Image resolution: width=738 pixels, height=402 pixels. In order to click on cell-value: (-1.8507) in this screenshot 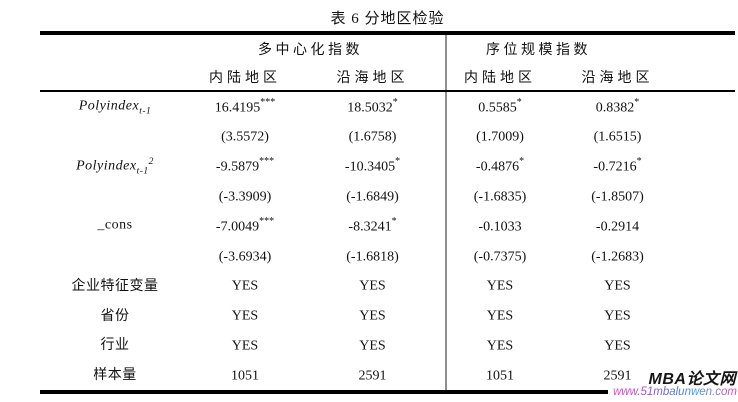, I will do `click(617, 197)`.